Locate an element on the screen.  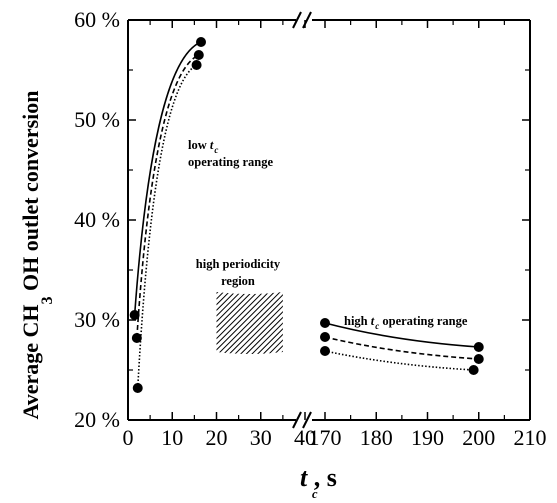
annotation-low-tc-line2: operating range is located at coordinates (231, 162).